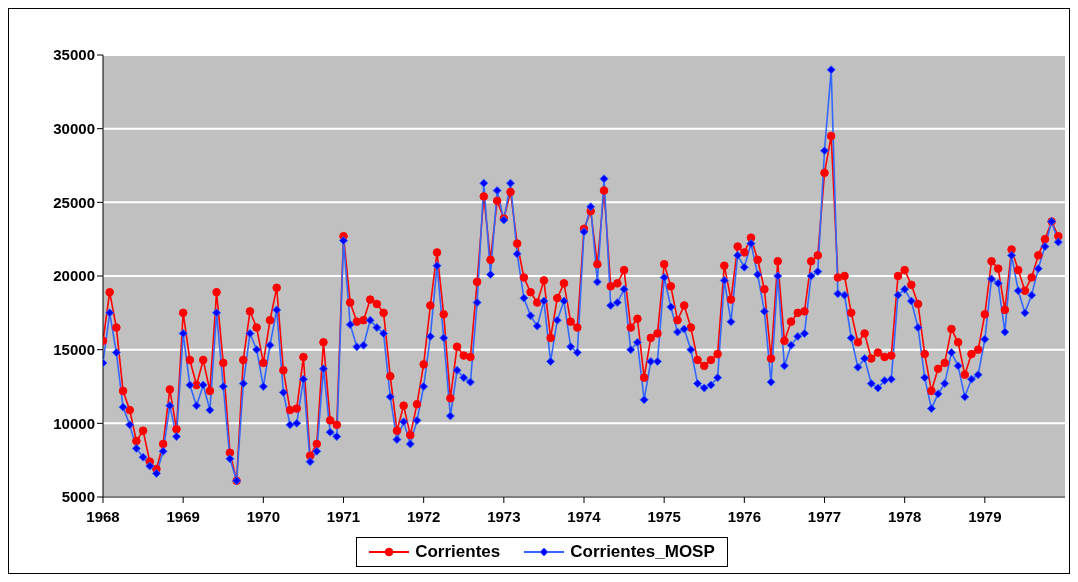  Describe the element at coordinates (74, 128) in the screenshot. I see `y-tick-label: 30000` at that location.